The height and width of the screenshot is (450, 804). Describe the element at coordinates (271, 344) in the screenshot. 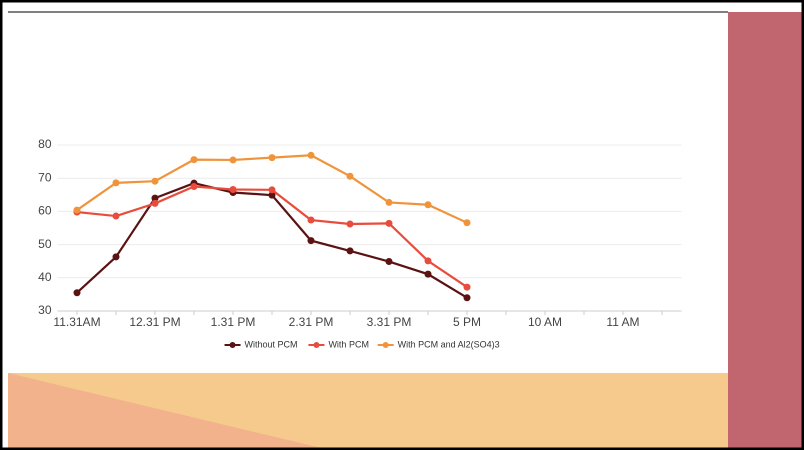

I see `legend-label: Without PCM` at that location.